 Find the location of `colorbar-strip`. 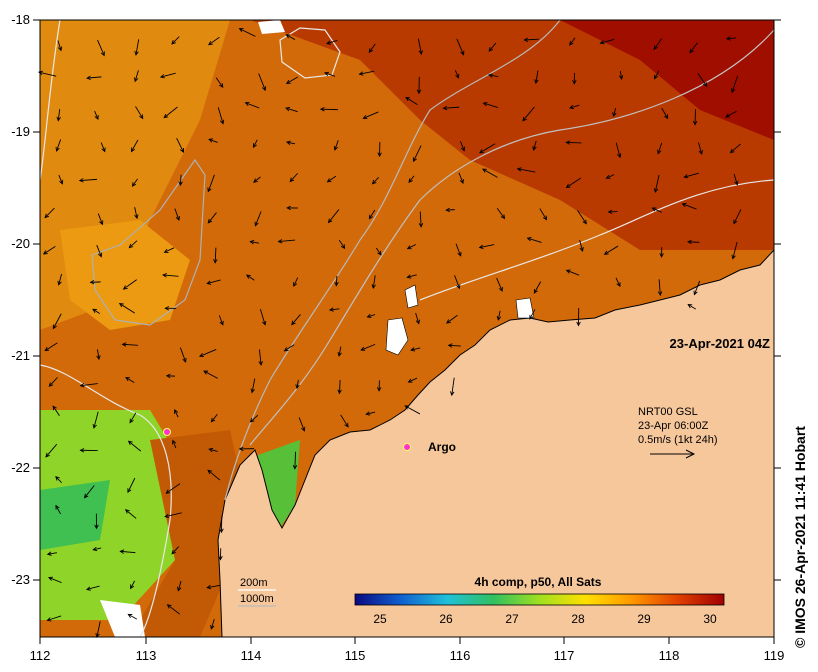

colorbar-strip is located at coordinates (539, 599).